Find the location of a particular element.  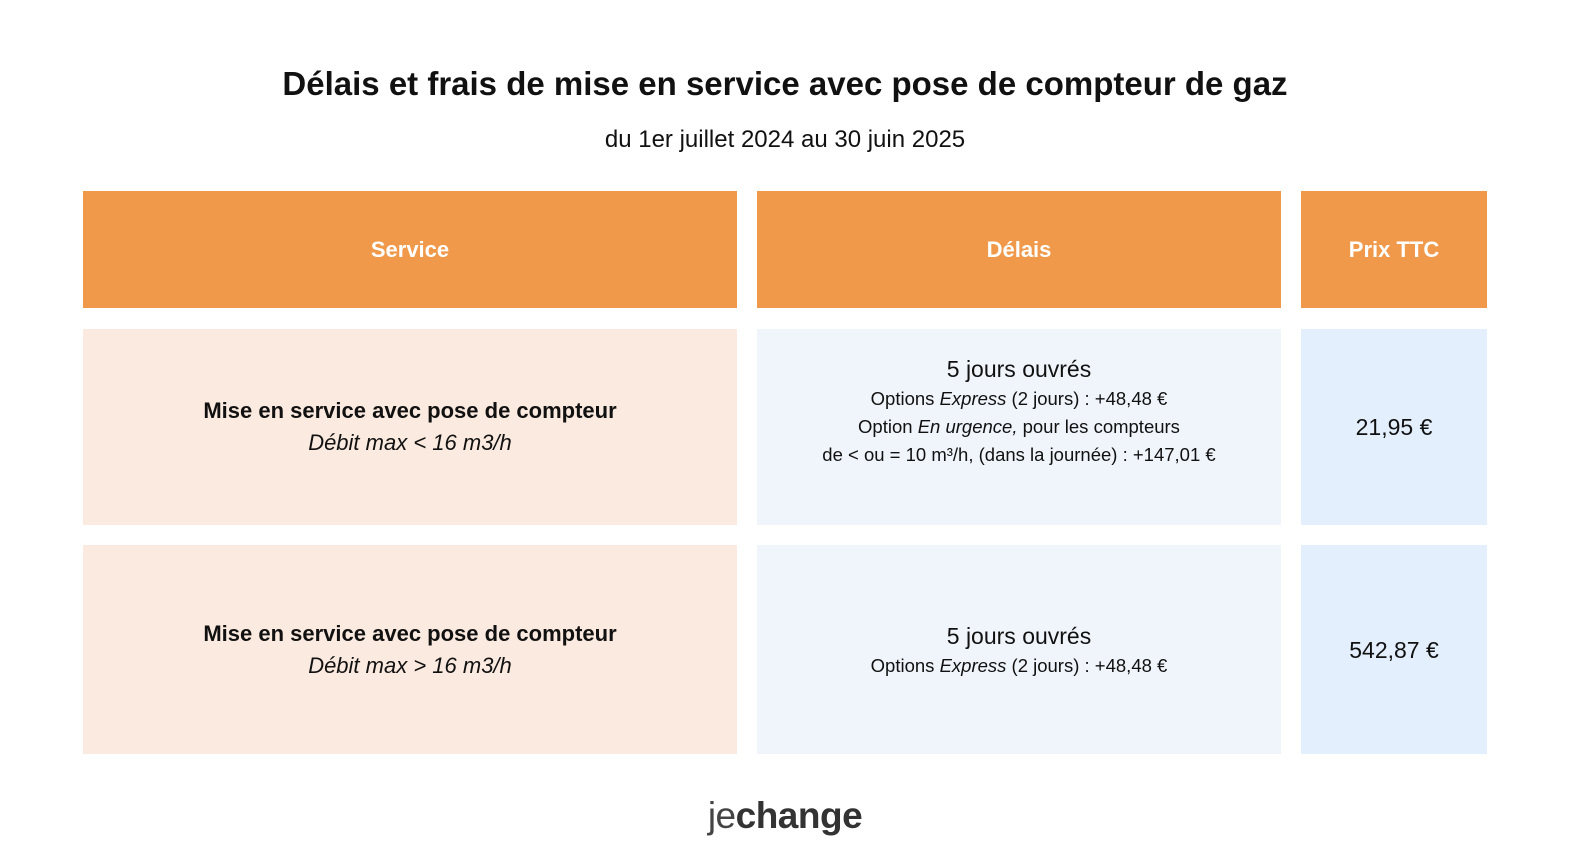

header-service-label: Service is located at coordinates (410, 249).